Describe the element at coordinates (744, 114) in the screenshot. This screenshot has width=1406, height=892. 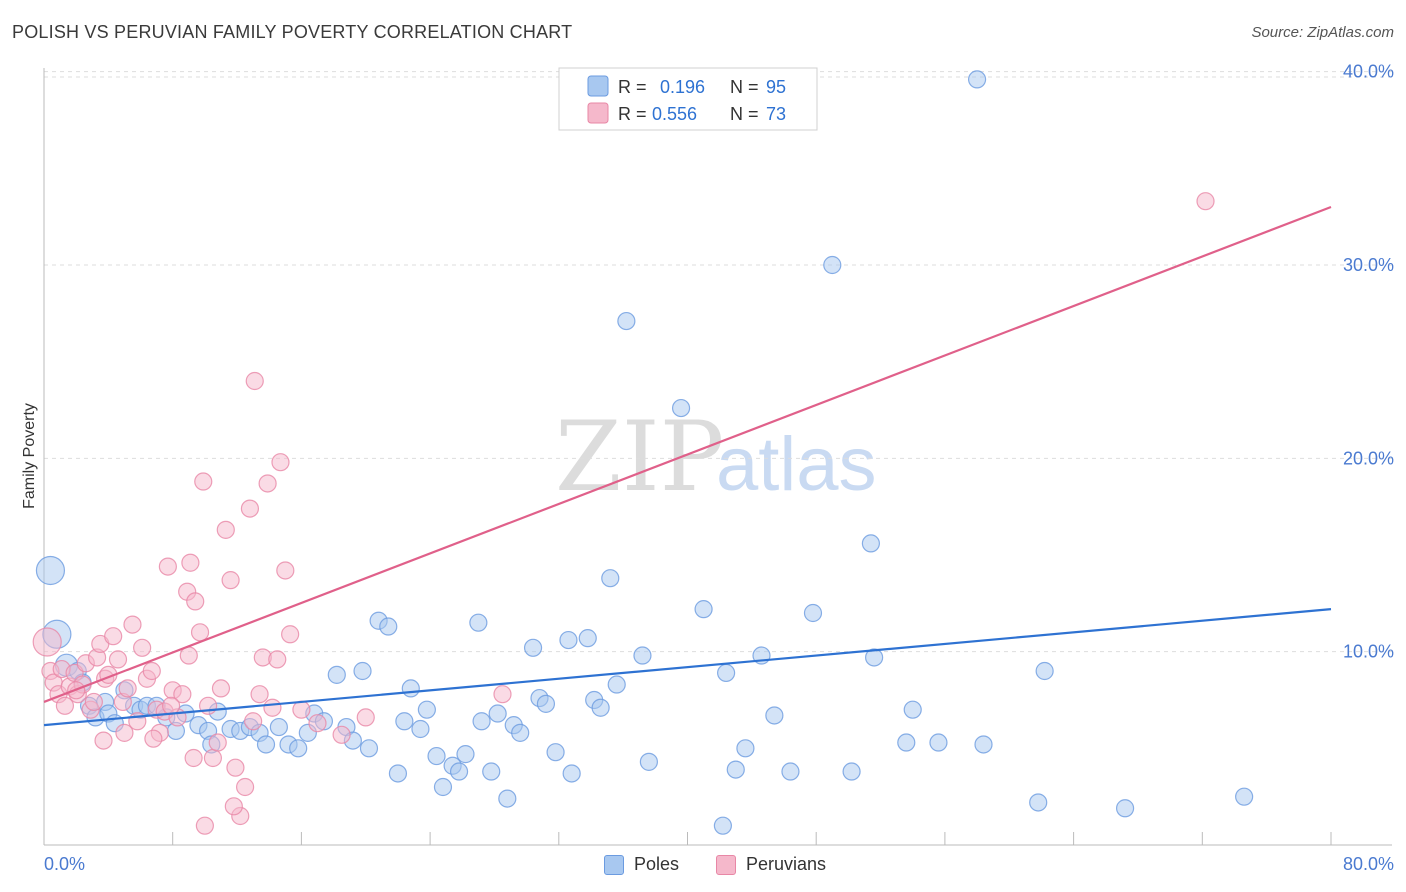
I see `legend-n-label-peruvians: N =` at that location.